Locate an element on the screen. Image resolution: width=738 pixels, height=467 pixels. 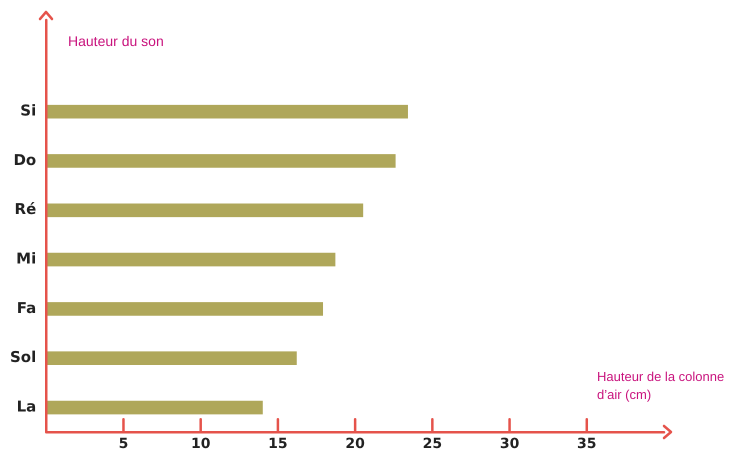
y-axis-title: Hauteur du son is located at coordinates (116, 41).